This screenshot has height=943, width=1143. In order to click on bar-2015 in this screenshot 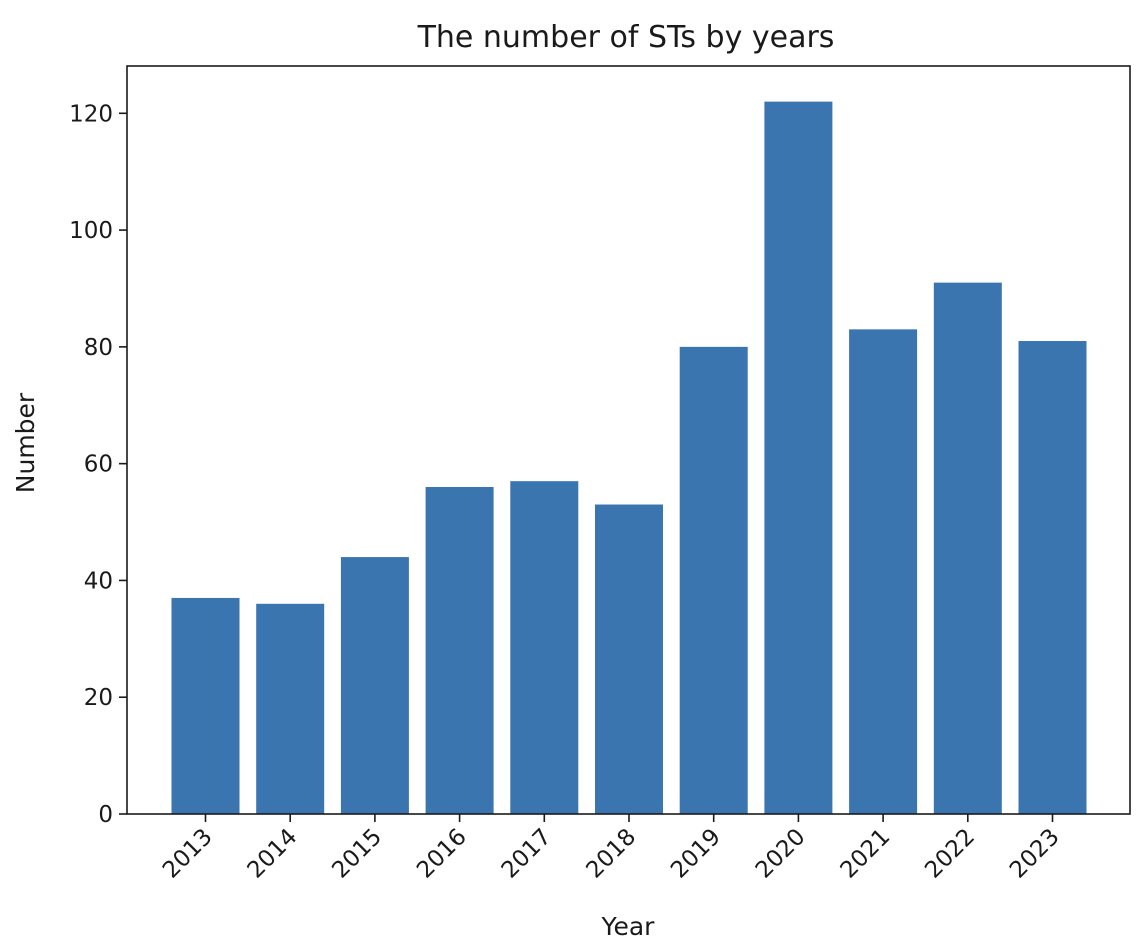, I will do `click(374, 685)`.